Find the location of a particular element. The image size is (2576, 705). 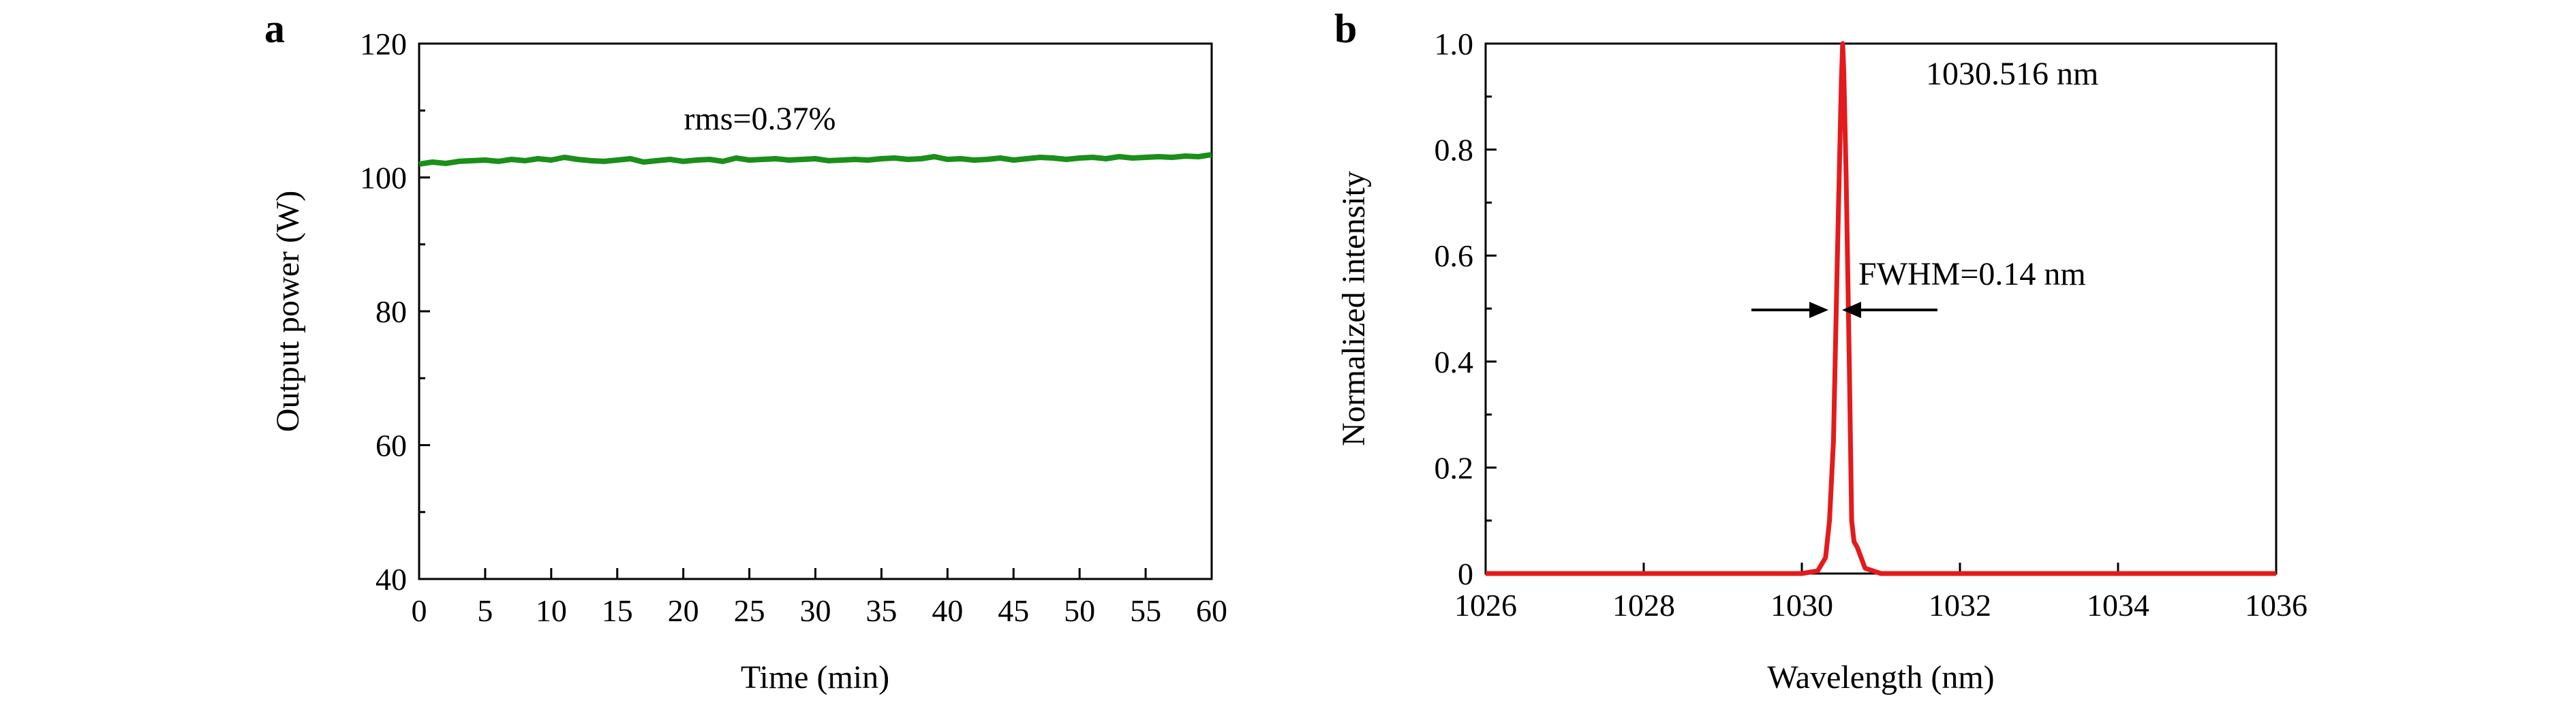

panel-b-y-label: Normalized intensity is located at coordinates (1354, 308).